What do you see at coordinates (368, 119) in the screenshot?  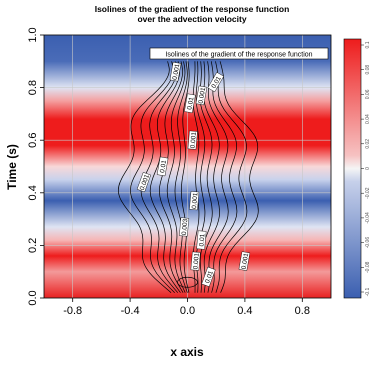 I see `colorbar-tick-label: 0.04` at bounding box center [368, 119].